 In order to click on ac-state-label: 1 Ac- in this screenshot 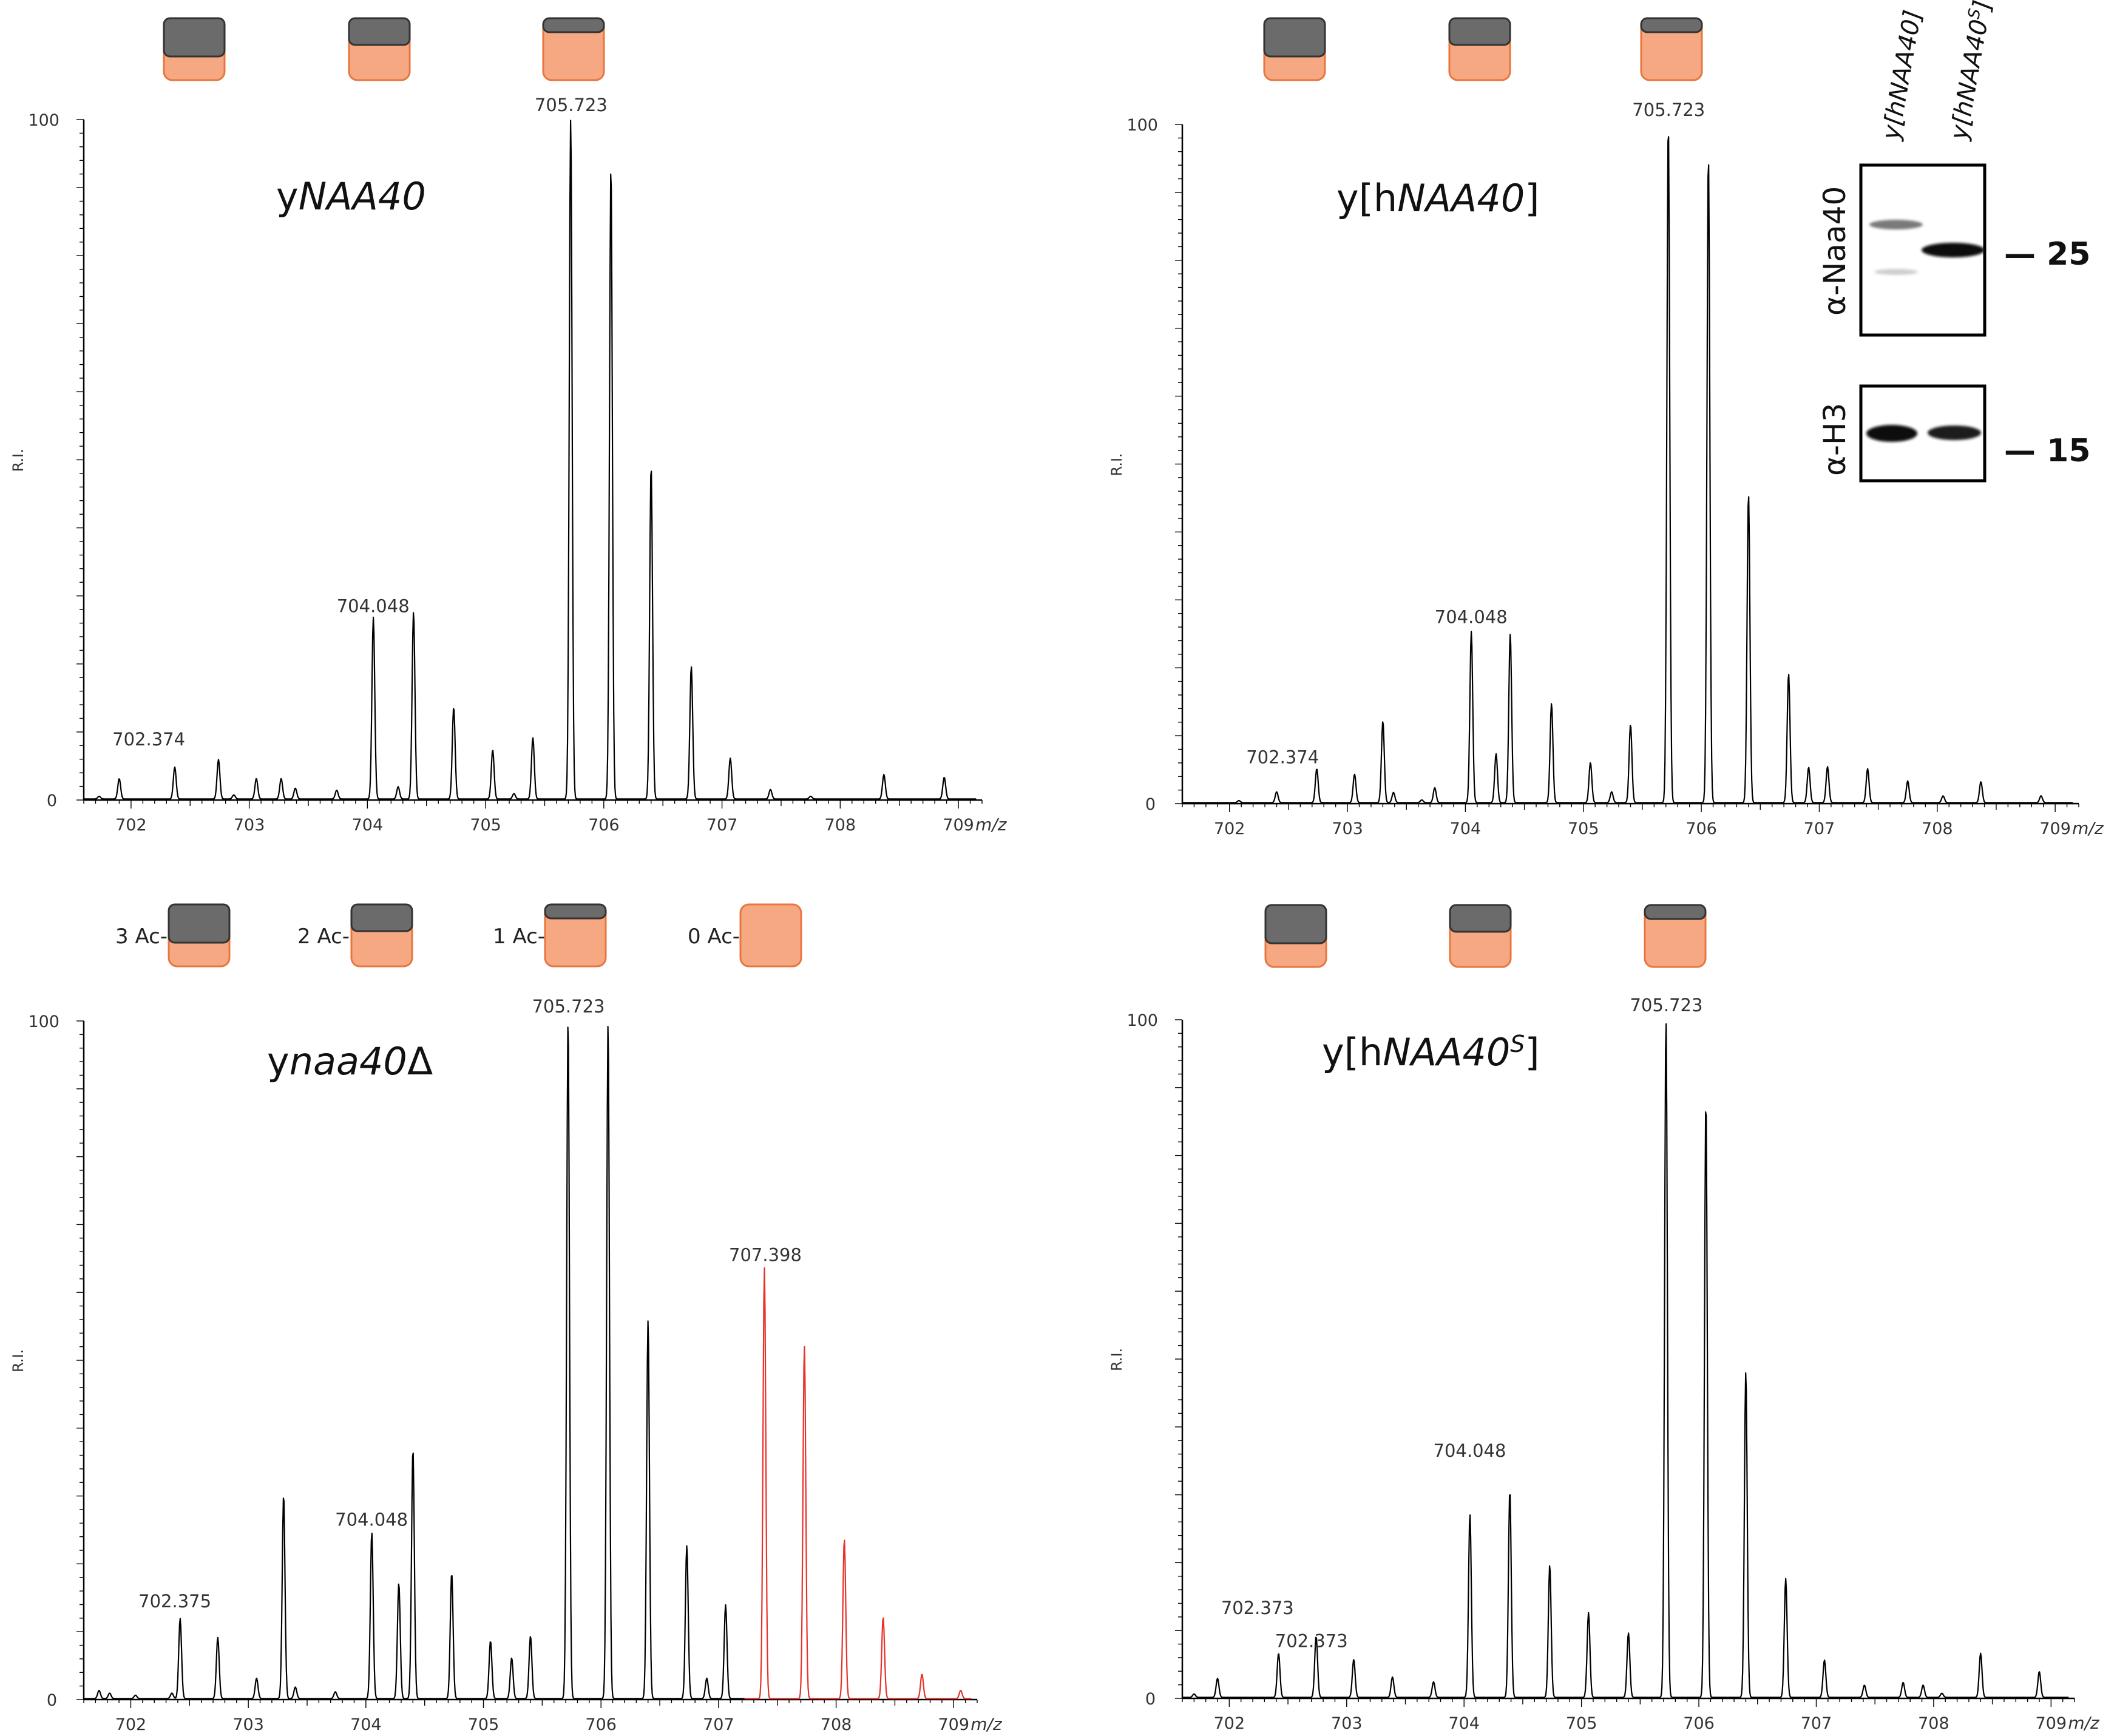, I will do `click(519, 936)`.